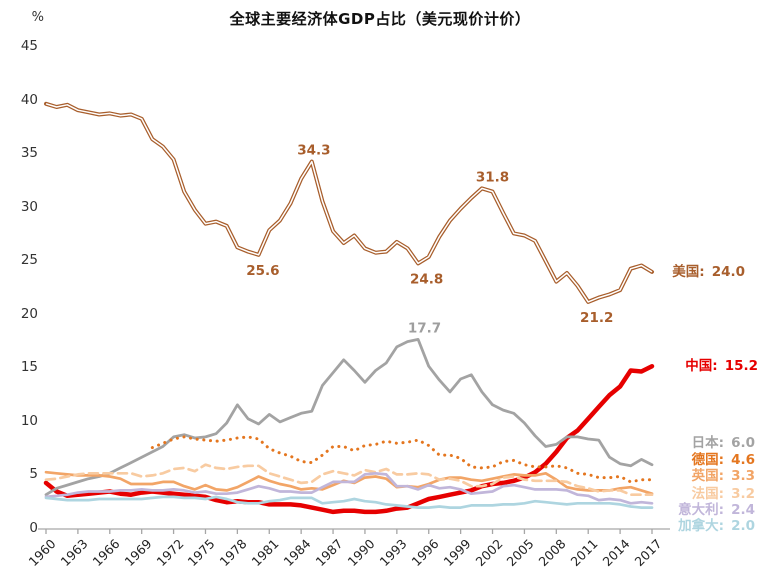 The width and height of the screenshot is (761, 585). I want to click on annotation-34.3: 34.3, so click(313, 151).